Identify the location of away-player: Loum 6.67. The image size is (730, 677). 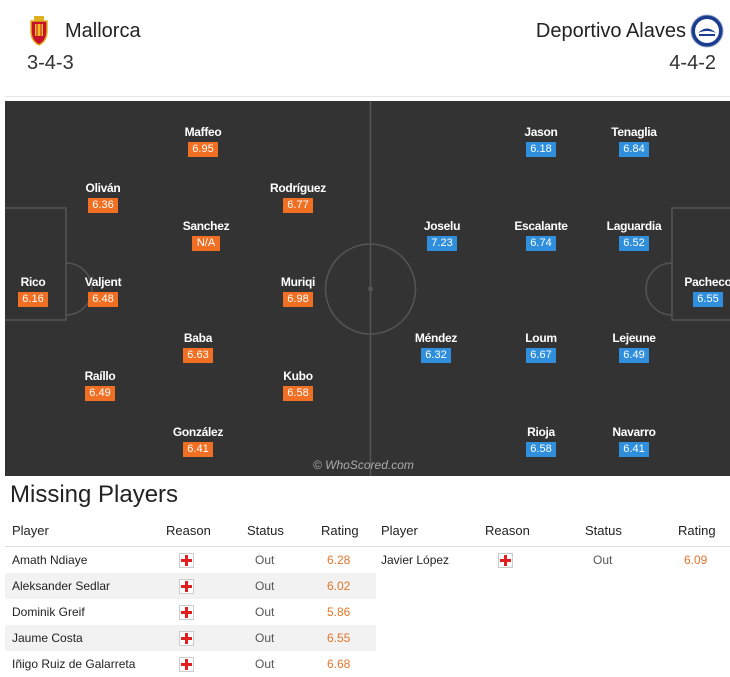
(541, 347).